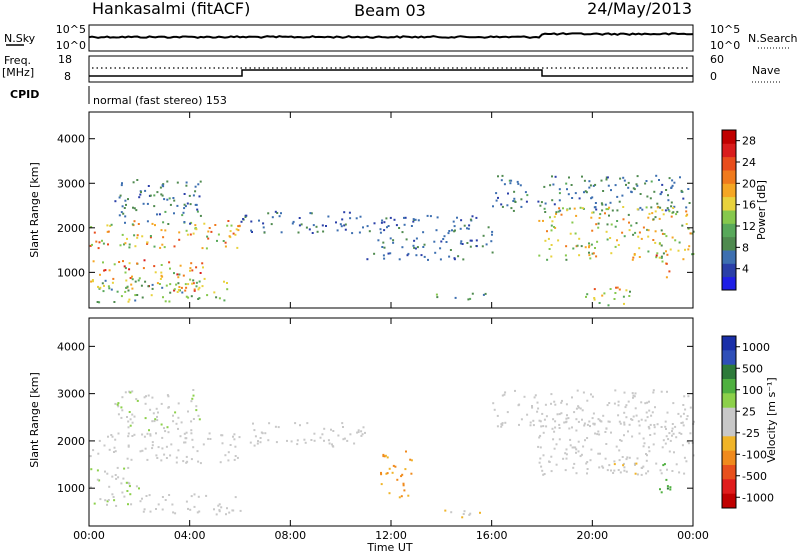  What do you see at coordinates (751, 433) in the screenshot?
I see `colorbar-tick-label: -25` at bounding box center [751, 433].